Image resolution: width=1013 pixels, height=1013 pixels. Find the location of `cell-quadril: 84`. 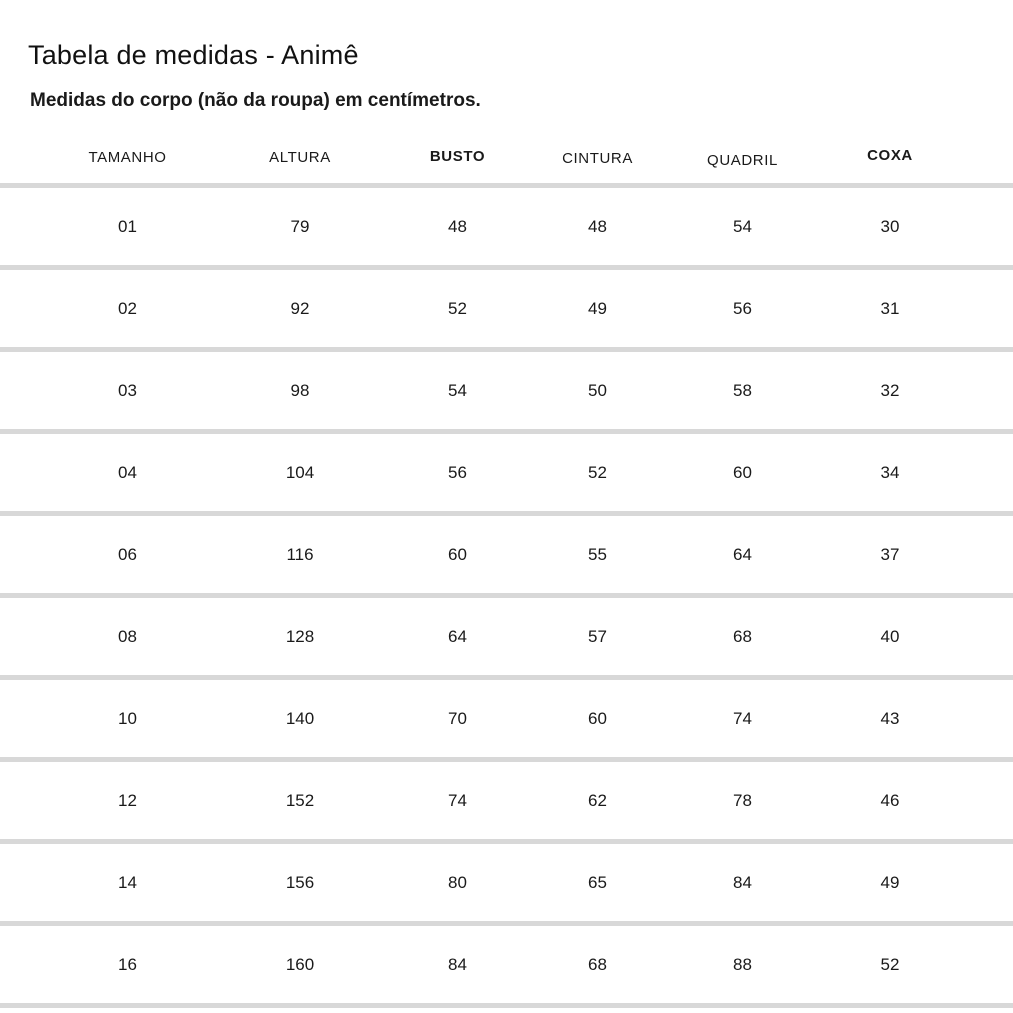

cell-quadril: 84 is located at coordinates (742, 882).